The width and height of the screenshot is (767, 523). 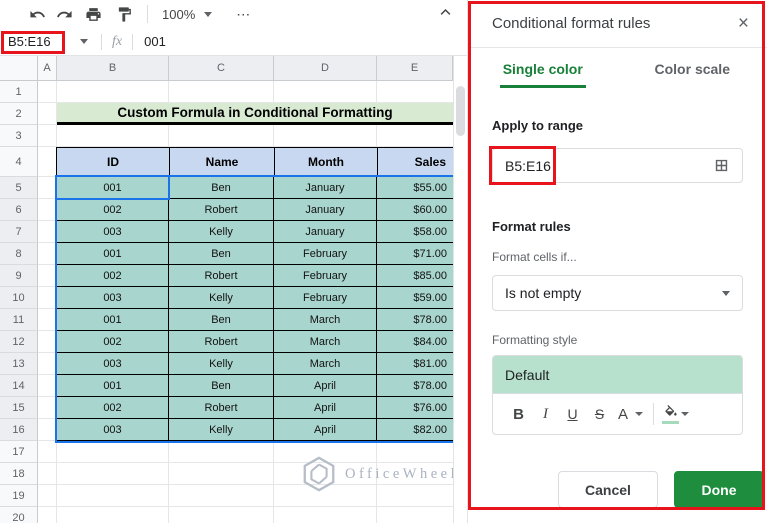 I want to click on row-header: 17, so click(x=19, y=452).